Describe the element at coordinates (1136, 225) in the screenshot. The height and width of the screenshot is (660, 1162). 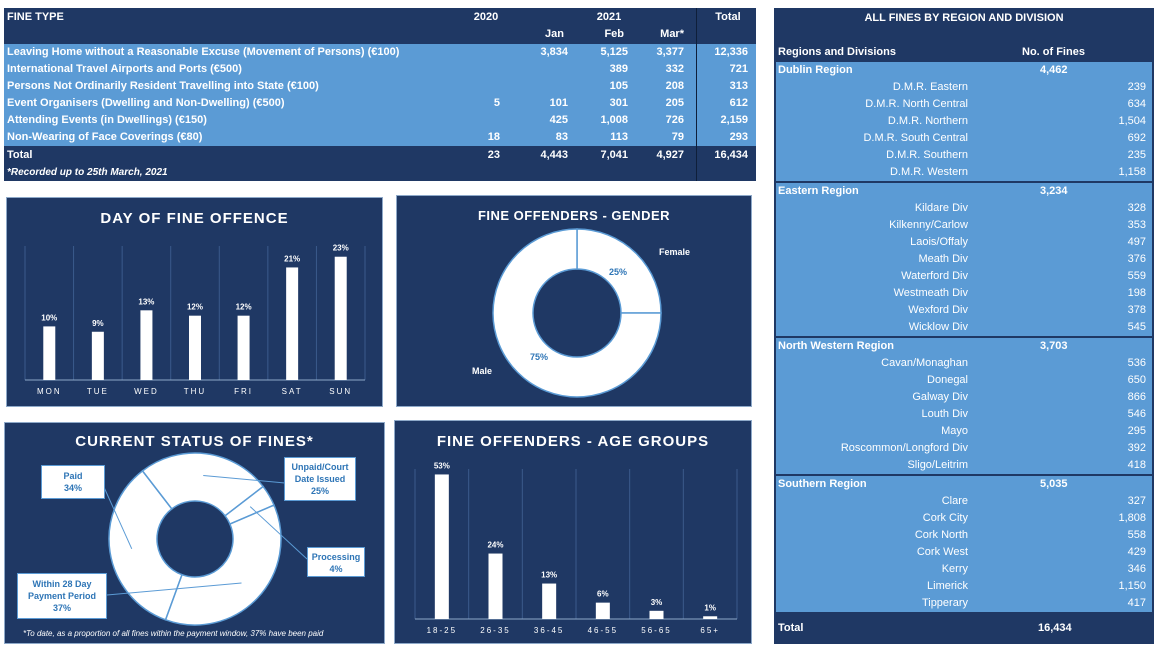
I see `division-value: 353` at that location.